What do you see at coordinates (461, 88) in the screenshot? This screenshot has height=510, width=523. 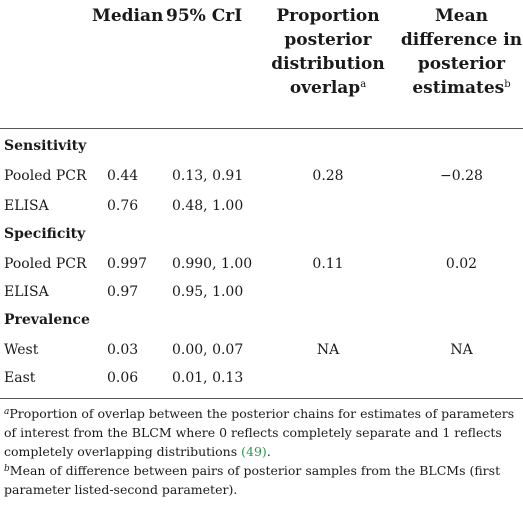 I see `header-meandiff-line4: estimatesb` at bounding box center [461, 88].